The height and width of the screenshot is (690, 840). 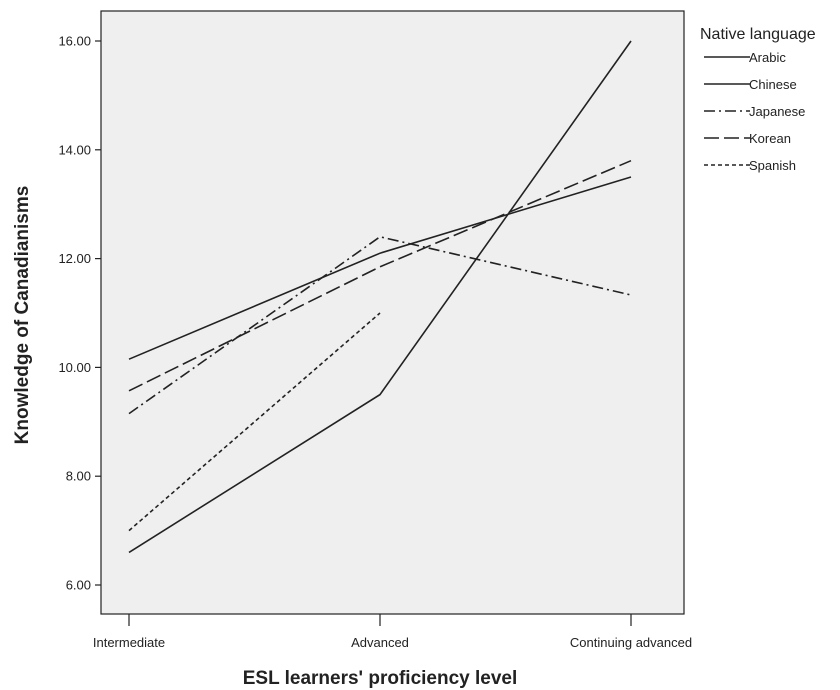 I want to click on x-tick-label: Intermediate, so click(x=129, y=642).